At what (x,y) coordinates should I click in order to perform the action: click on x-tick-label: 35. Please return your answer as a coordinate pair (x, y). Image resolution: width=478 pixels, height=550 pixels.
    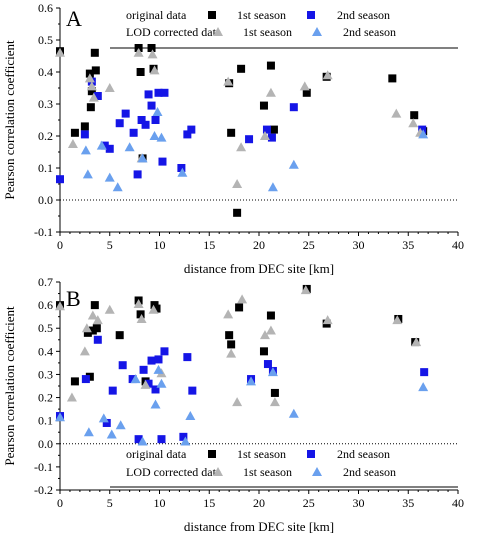
    Looking at the image, I should click on (408, 503).